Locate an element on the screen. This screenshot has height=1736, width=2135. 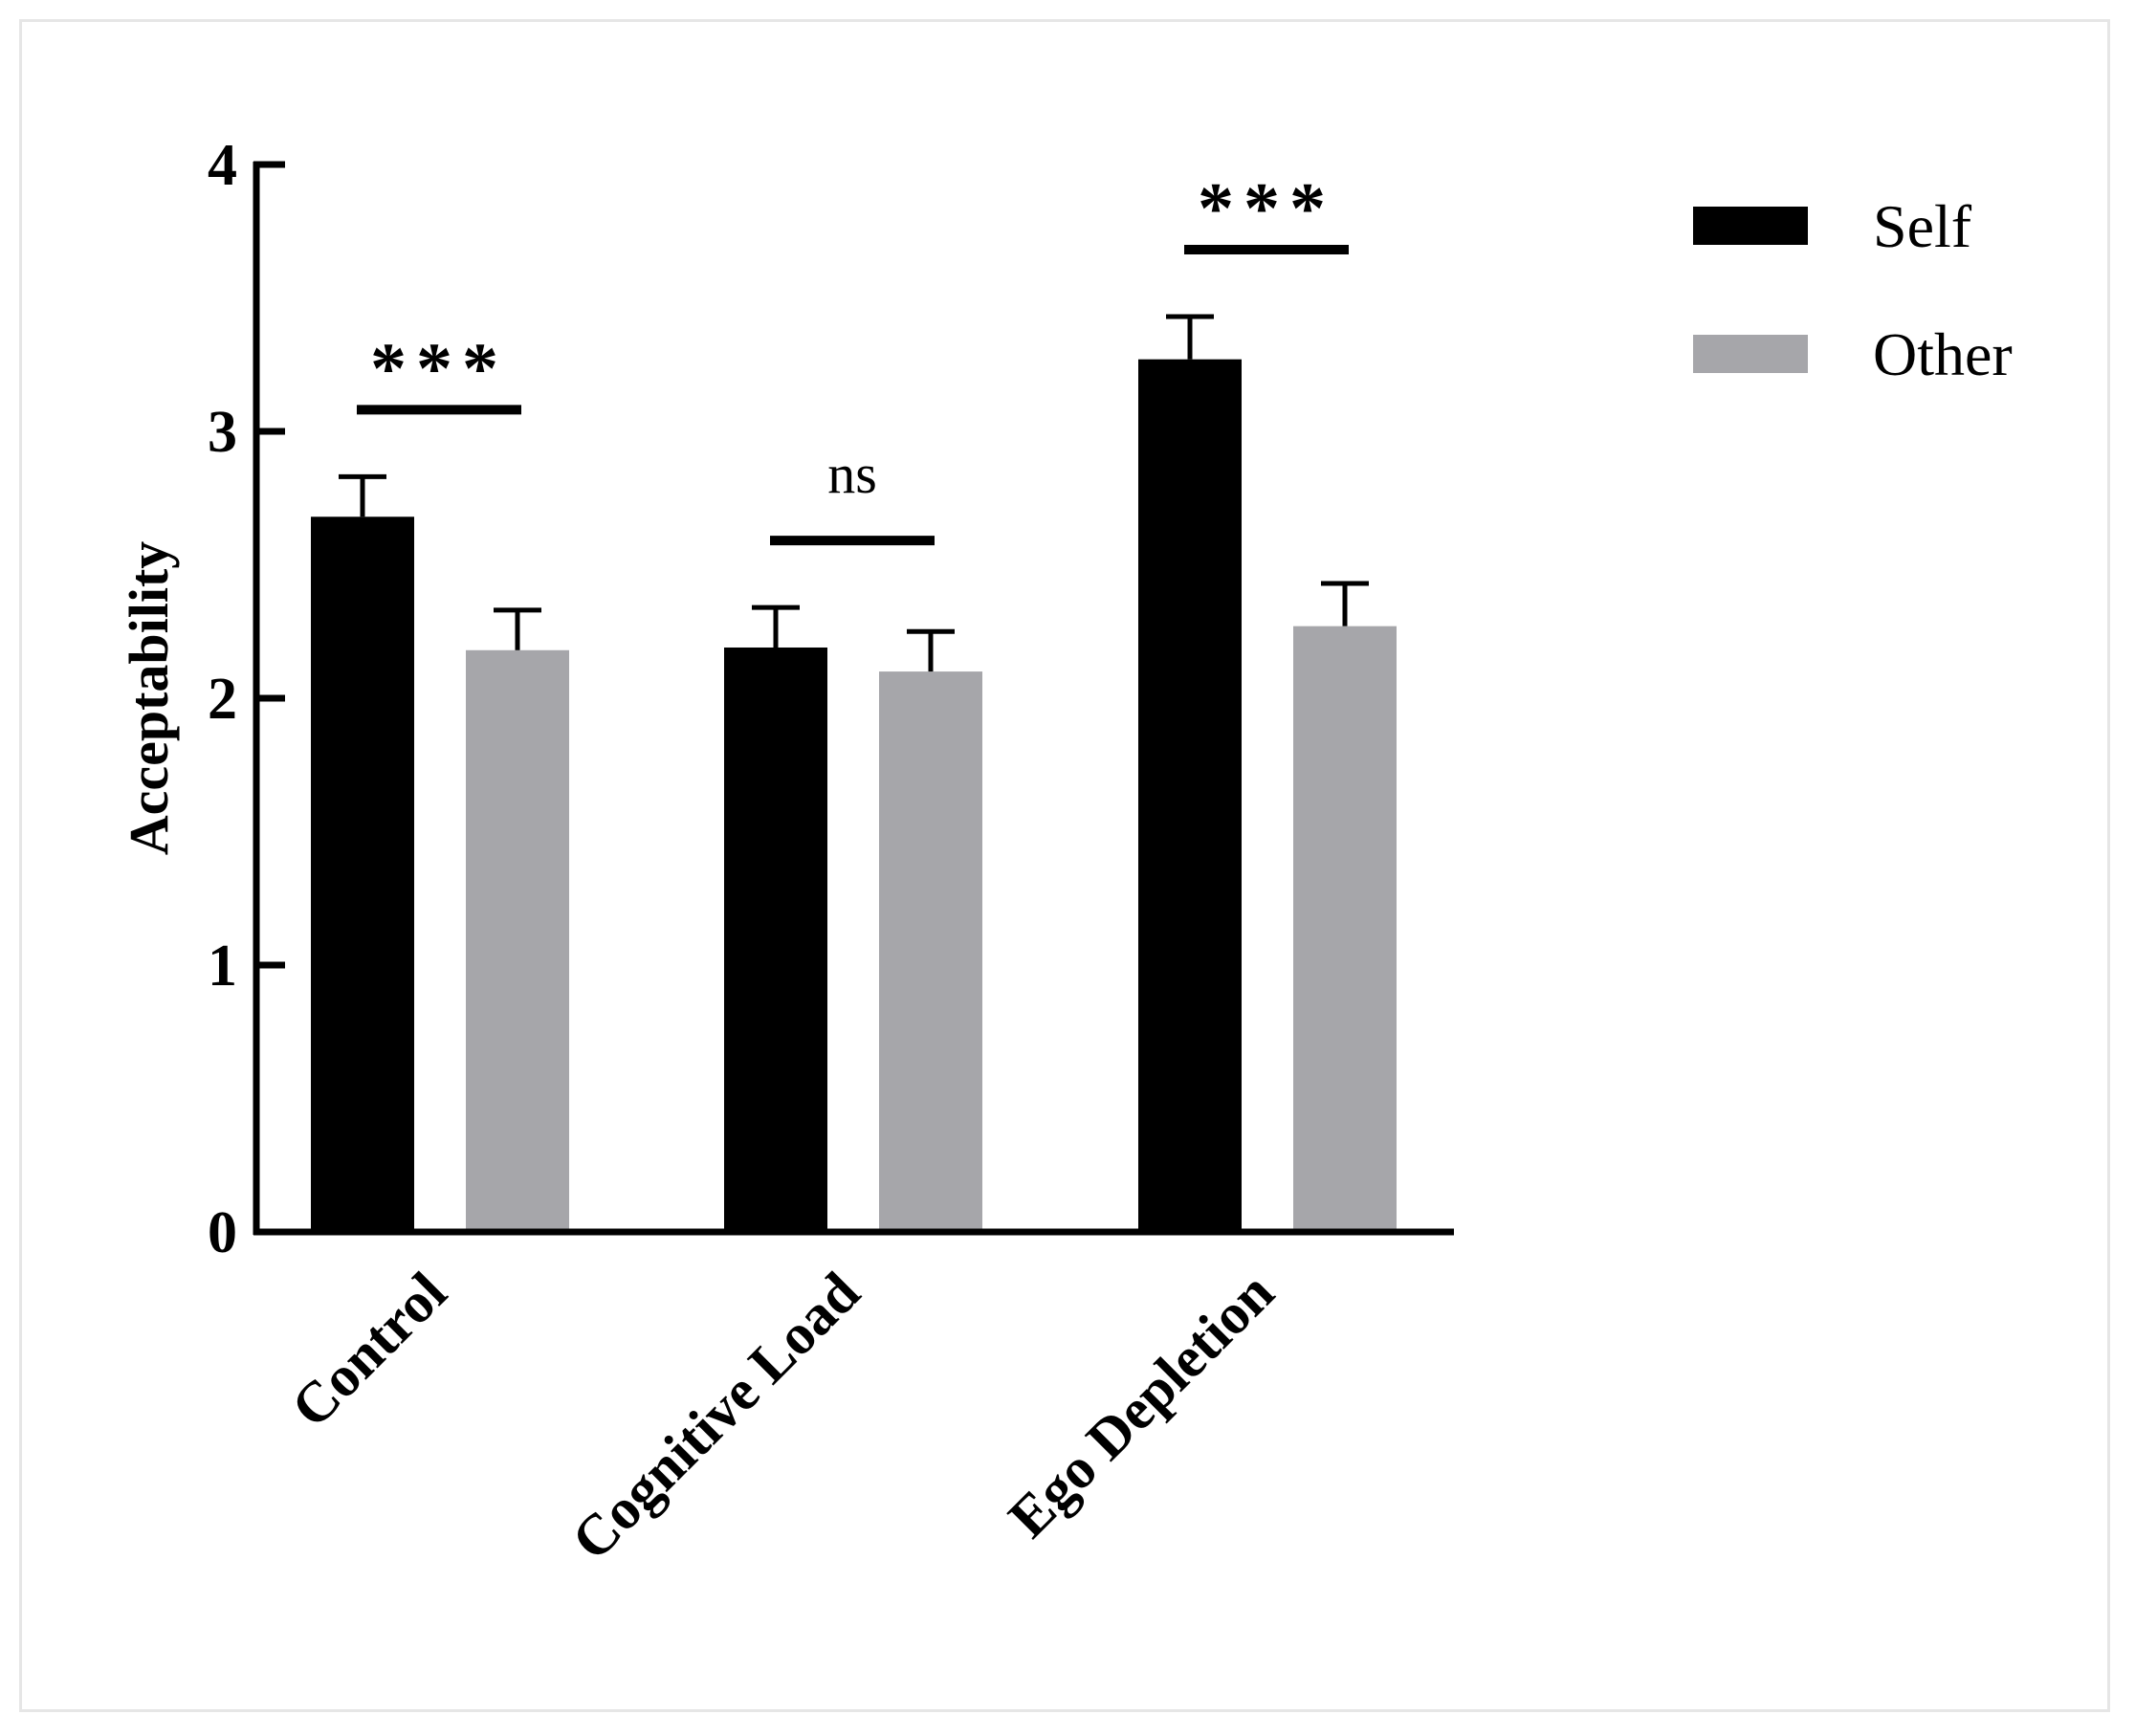
bar-self-control is located at coordinates (362, 874).